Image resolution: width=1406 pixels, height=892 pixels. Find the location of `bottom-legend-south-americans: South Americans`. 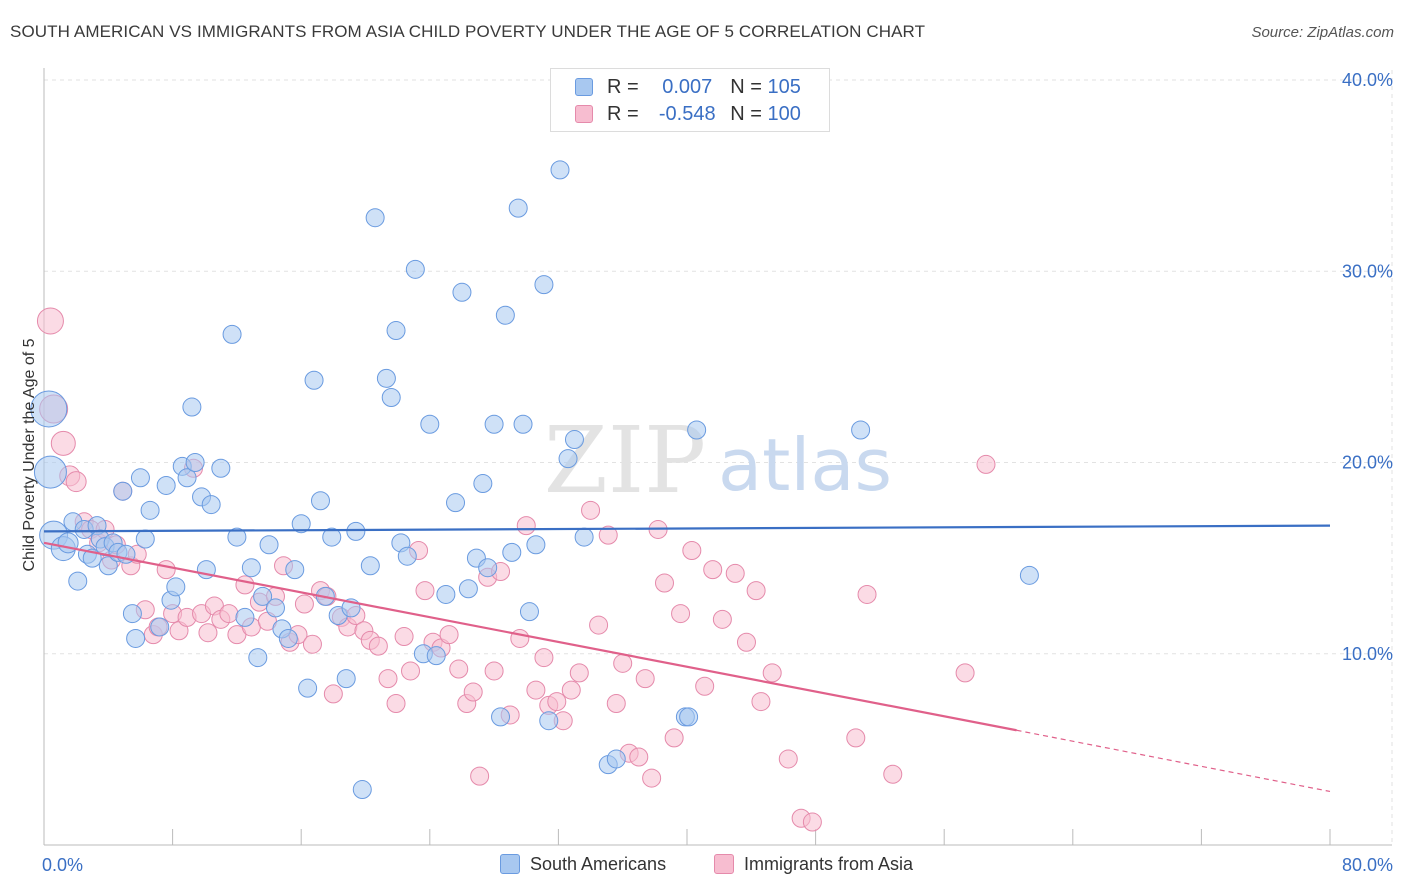

bottom-legend-south-americans: South Americans is located at coordinates (583, 864).